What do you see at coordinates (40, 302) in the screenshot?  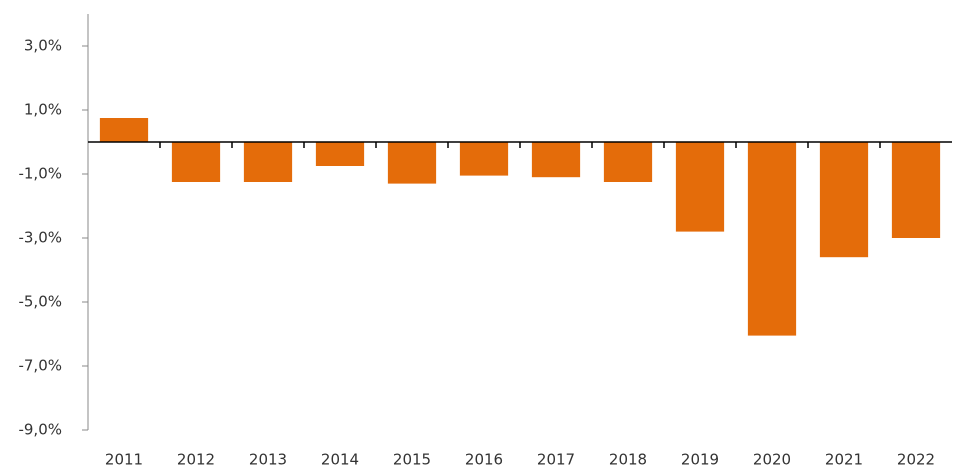 I see `y-tick-label: -5,0%` at bounding box center [40, 302].